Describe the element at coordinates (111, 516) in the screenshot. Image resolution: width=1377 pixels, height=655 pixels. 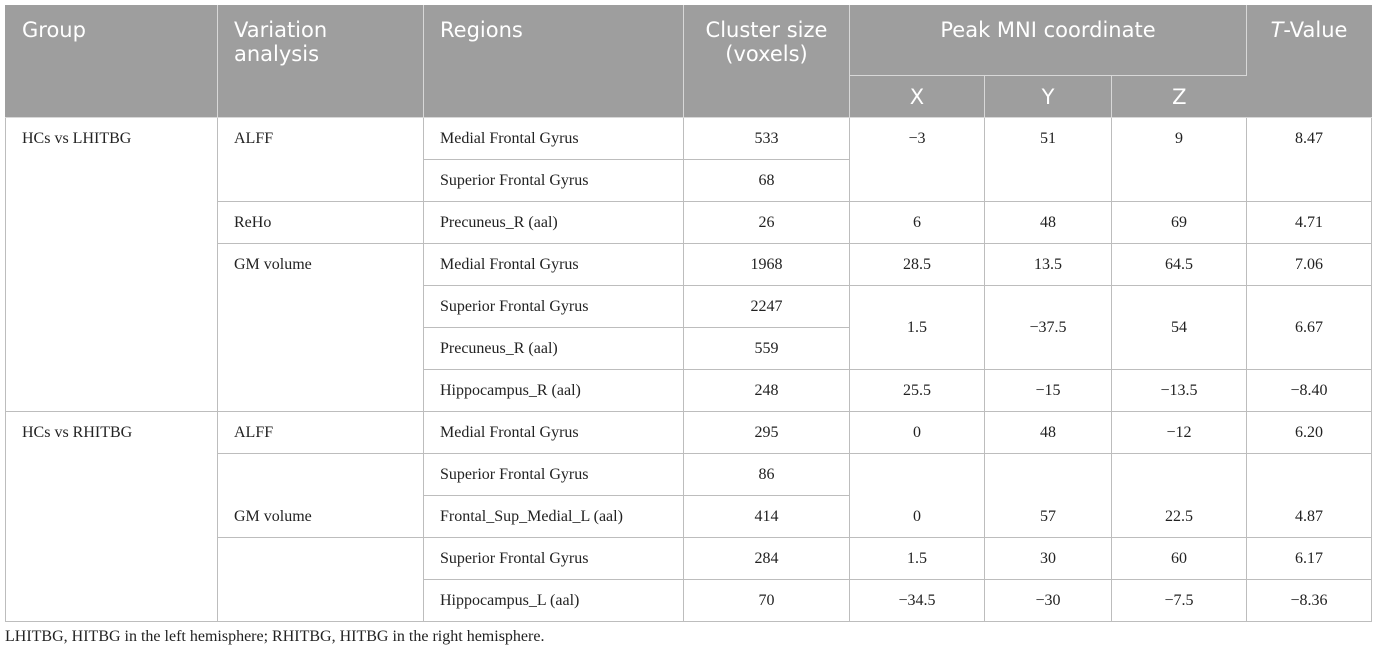
I see `group-cell: HCs vs RHITBG` at that location.